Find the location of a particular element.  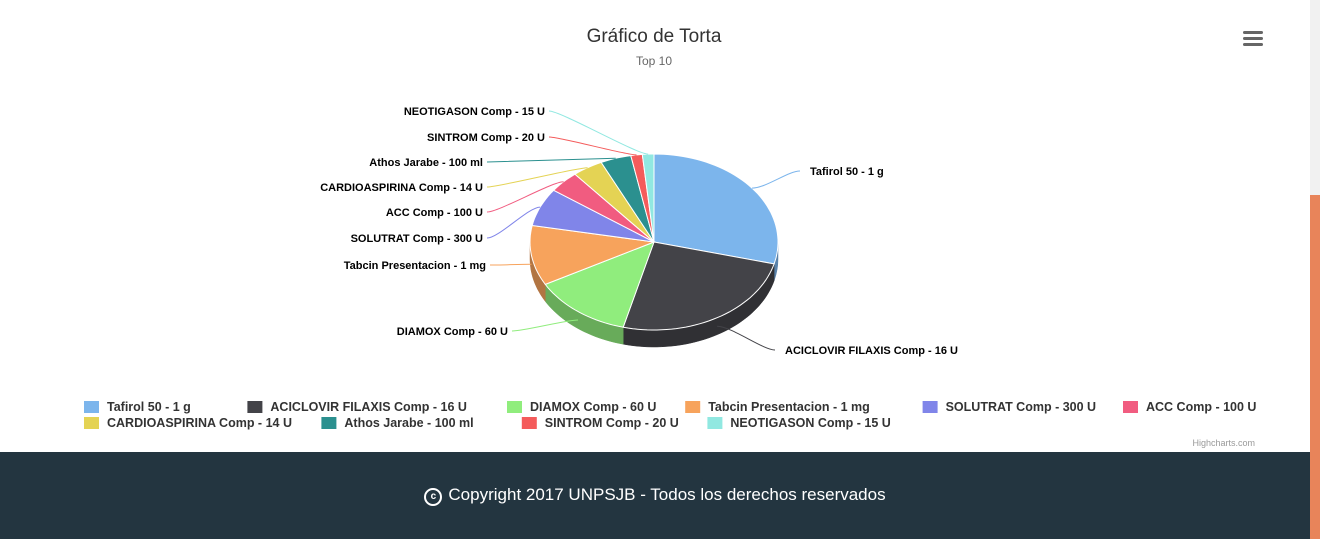

legend-item-tafirol-50-1-g: Tafirol 50 - 1 g is located at coordinates (137, 407).